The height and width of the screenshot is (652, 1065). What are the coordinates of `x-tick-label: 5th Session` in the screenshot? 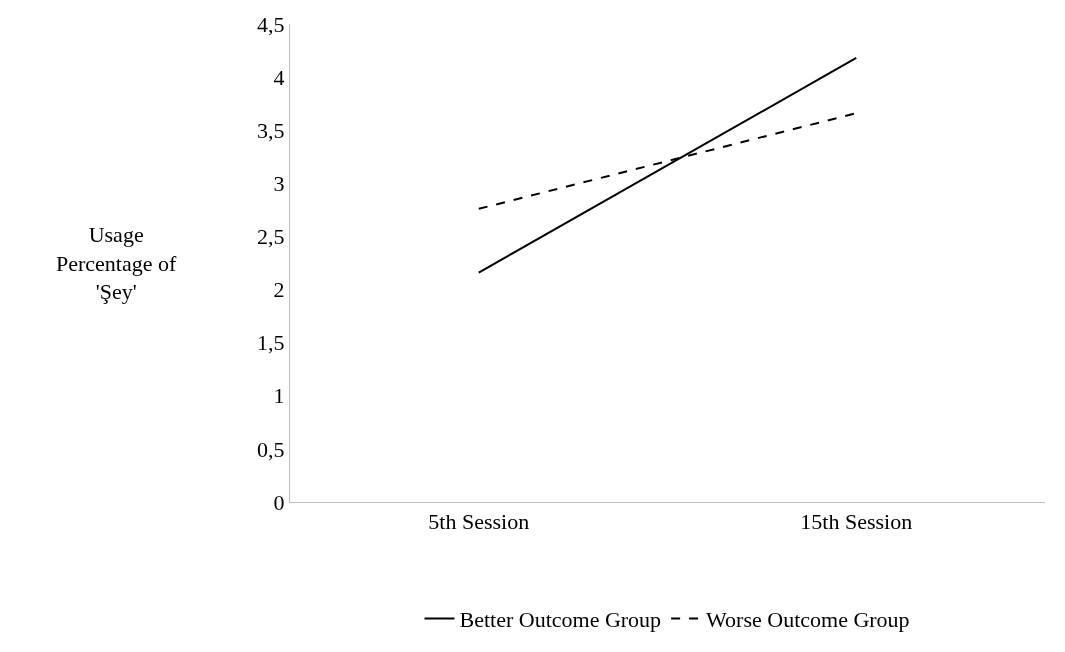 It's located at (479, 522).